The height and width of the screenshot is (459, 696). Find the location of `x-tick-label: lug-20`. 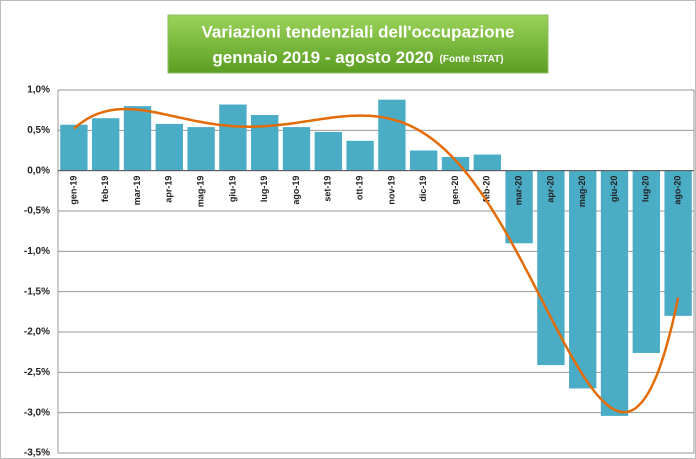

x-tick-label: lug-20 is located at coordinates (646, 189).